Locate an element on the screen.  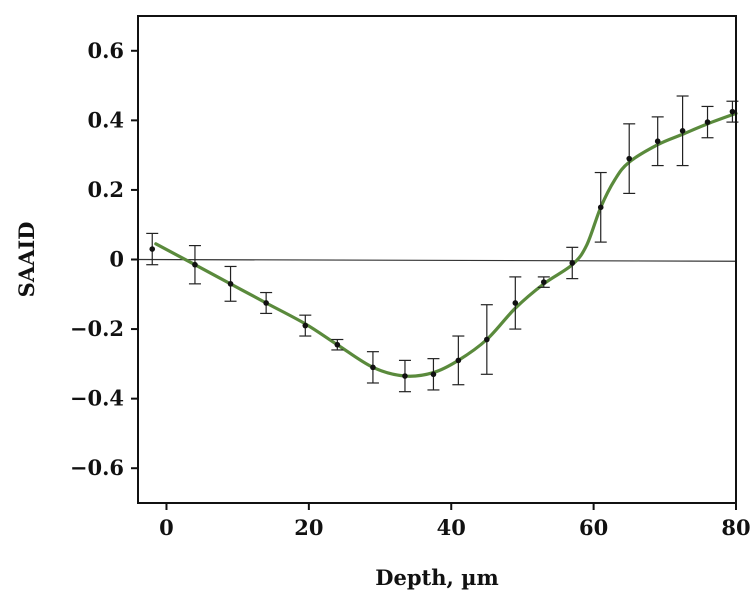
x-tick-label: 60 is located at coordinates (593, 527).